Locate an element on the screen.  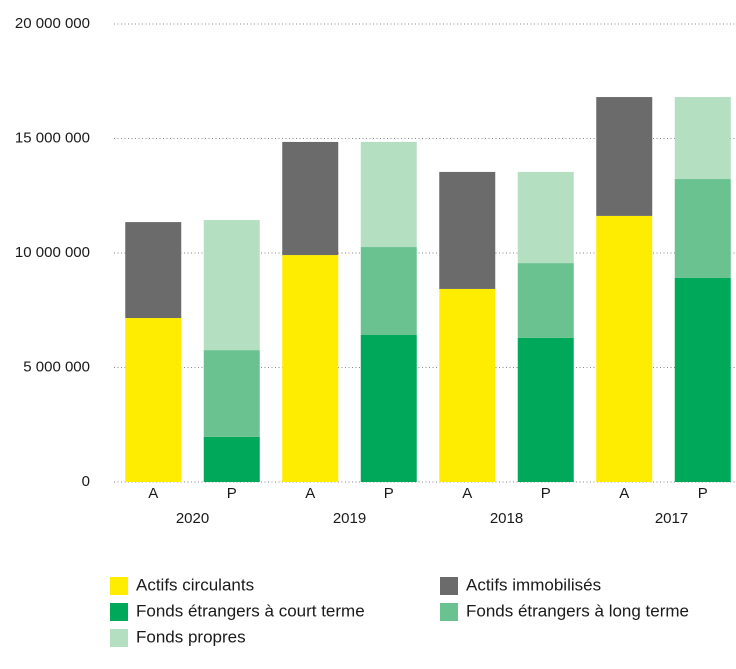
legend-label: Fonds étrangers à long terme is located at coordinates (577, 610).